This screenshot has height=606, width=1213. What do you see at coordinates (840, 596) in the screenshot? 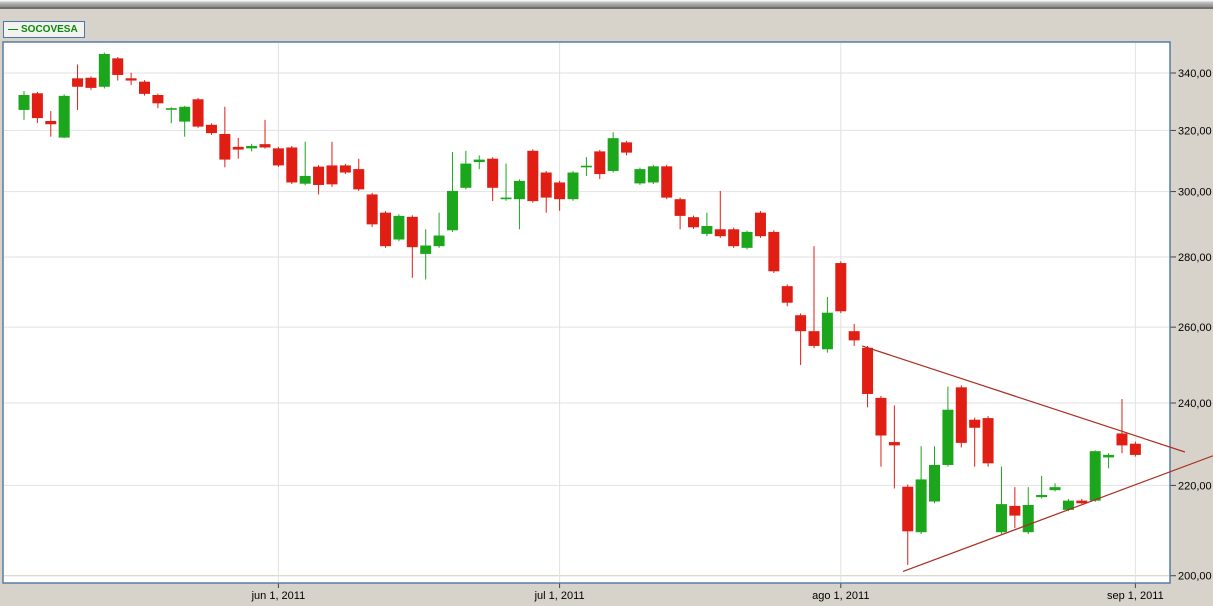
I see `x-axis-label: ago 1, 2011` at bounding box center [840, 596].